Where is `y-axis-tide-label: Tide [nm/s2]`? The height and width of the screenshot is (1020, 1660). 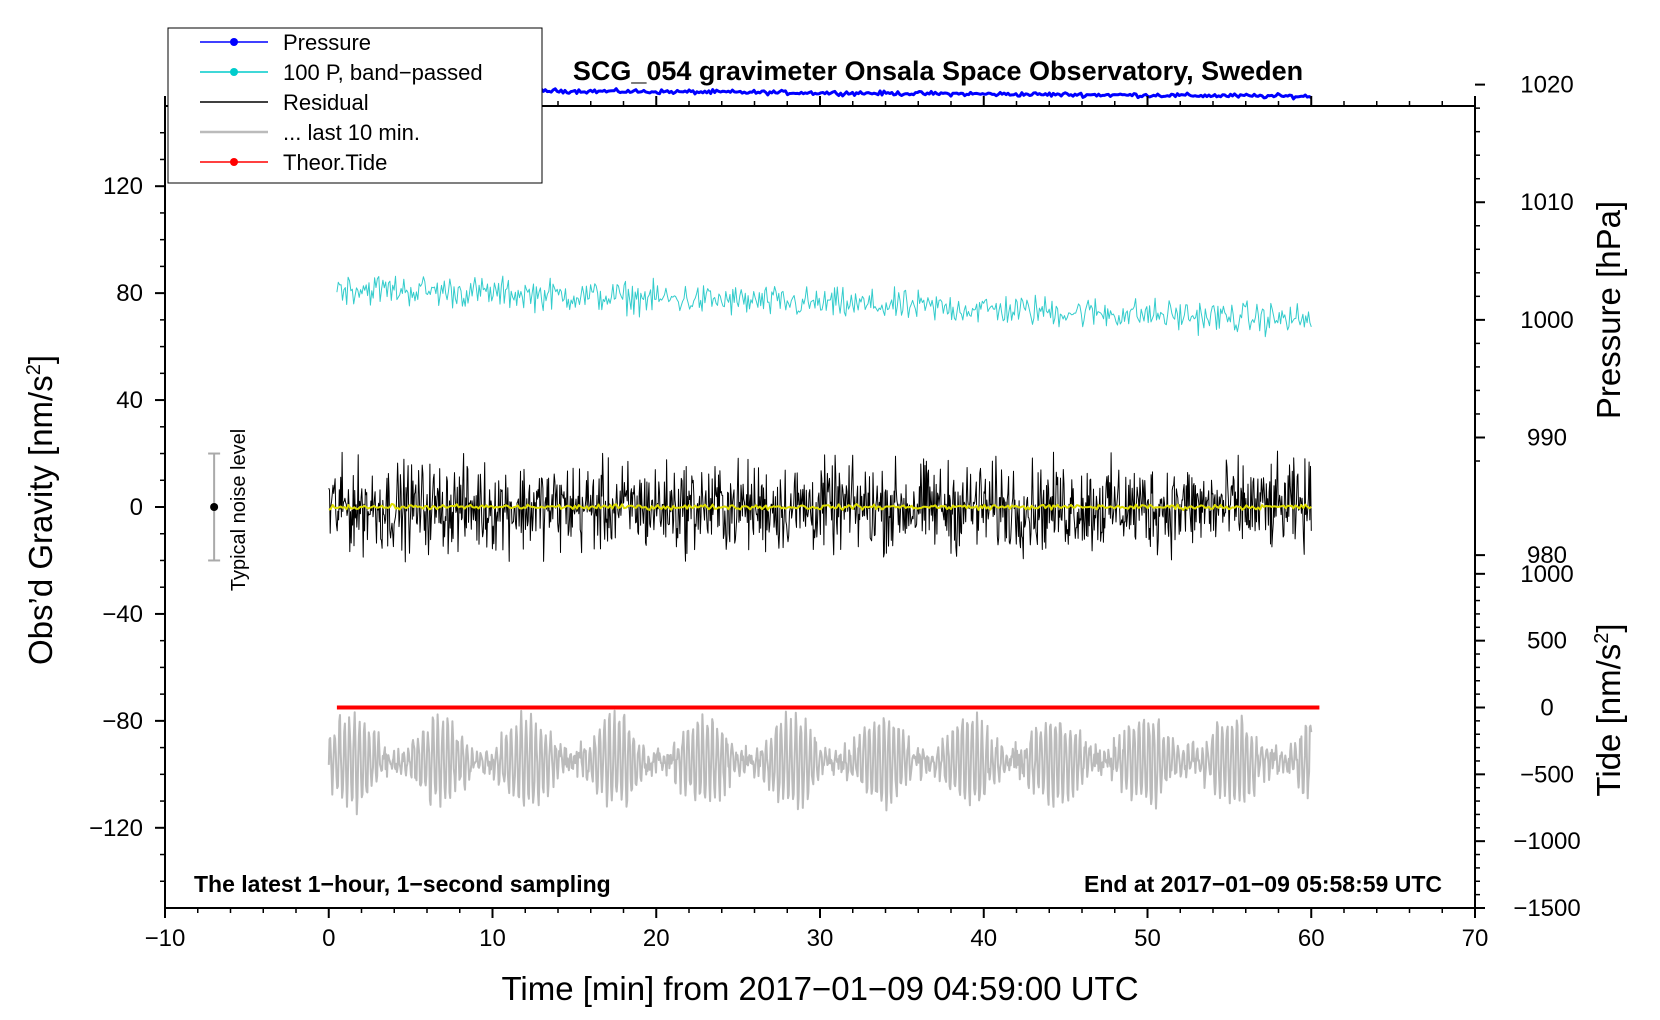
y-axis-tide-label: Tide [nm/s2] is located at coordinates (1608, 709).